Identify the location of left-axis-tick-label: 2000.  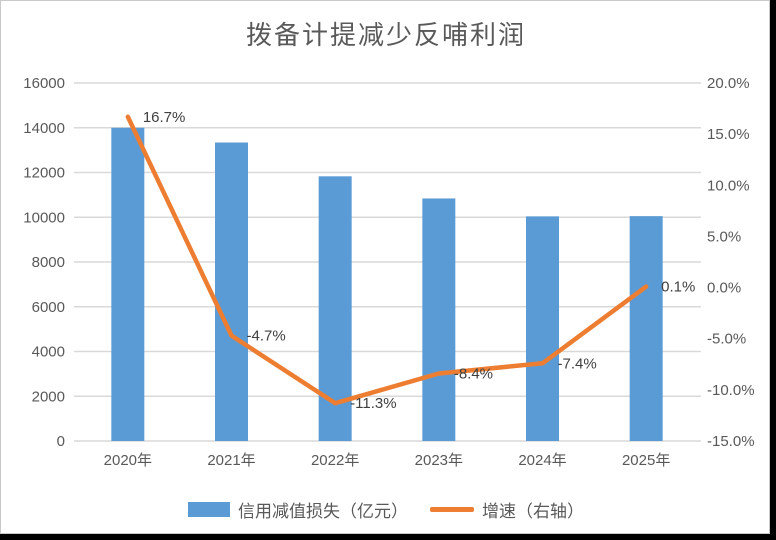
(48, 396).